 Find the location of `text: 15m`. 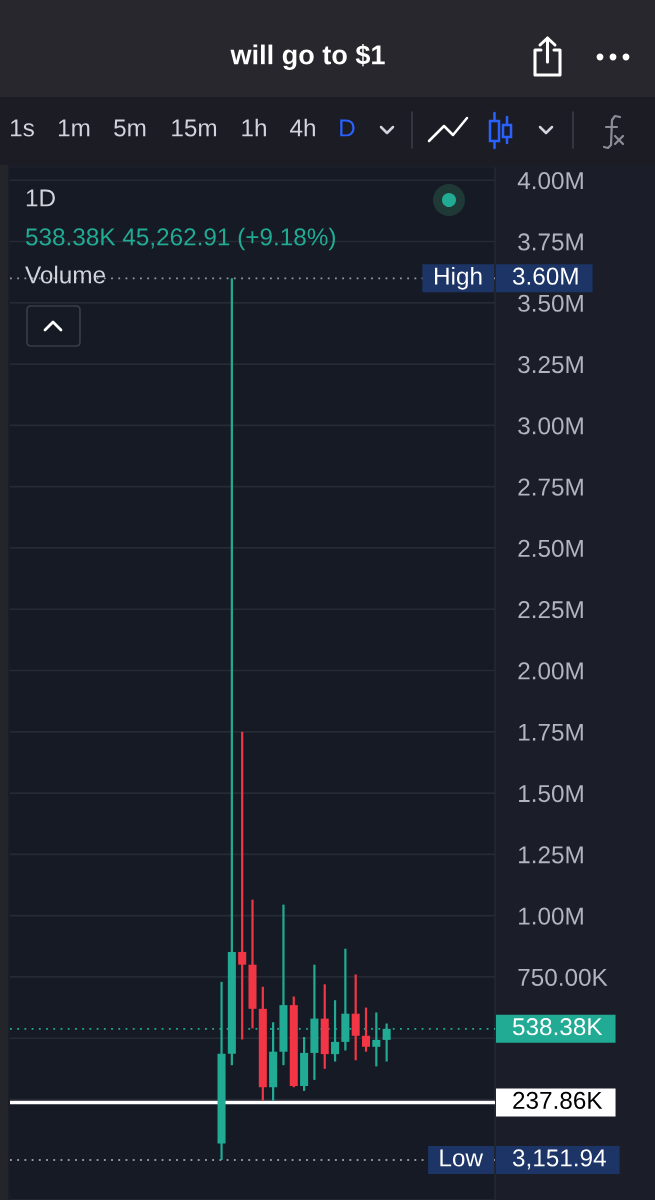

text: 15m is located at coordinates (194, 128).